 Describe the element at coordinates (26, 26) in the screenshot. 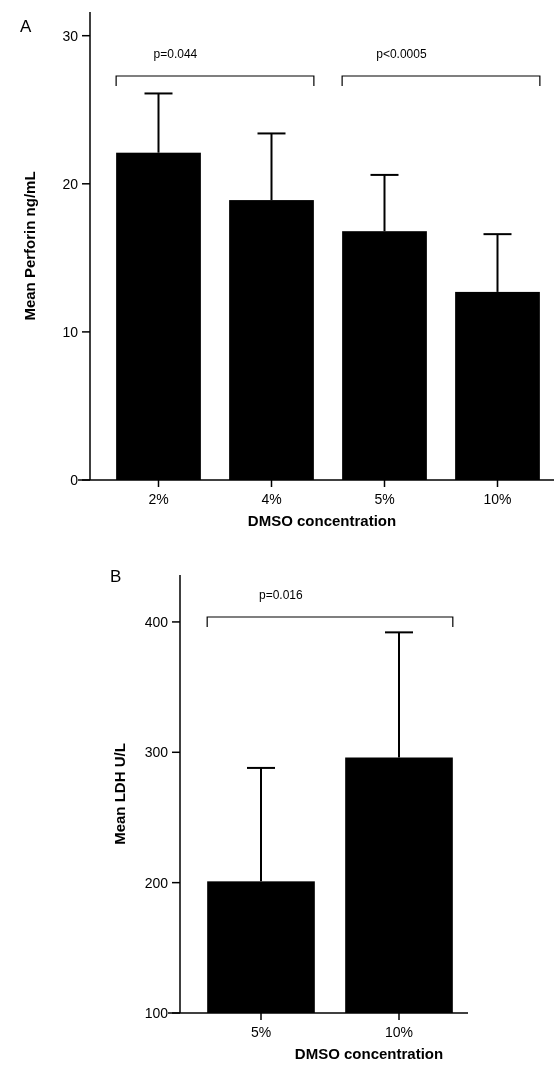

I see `chart-title: A` at that location.